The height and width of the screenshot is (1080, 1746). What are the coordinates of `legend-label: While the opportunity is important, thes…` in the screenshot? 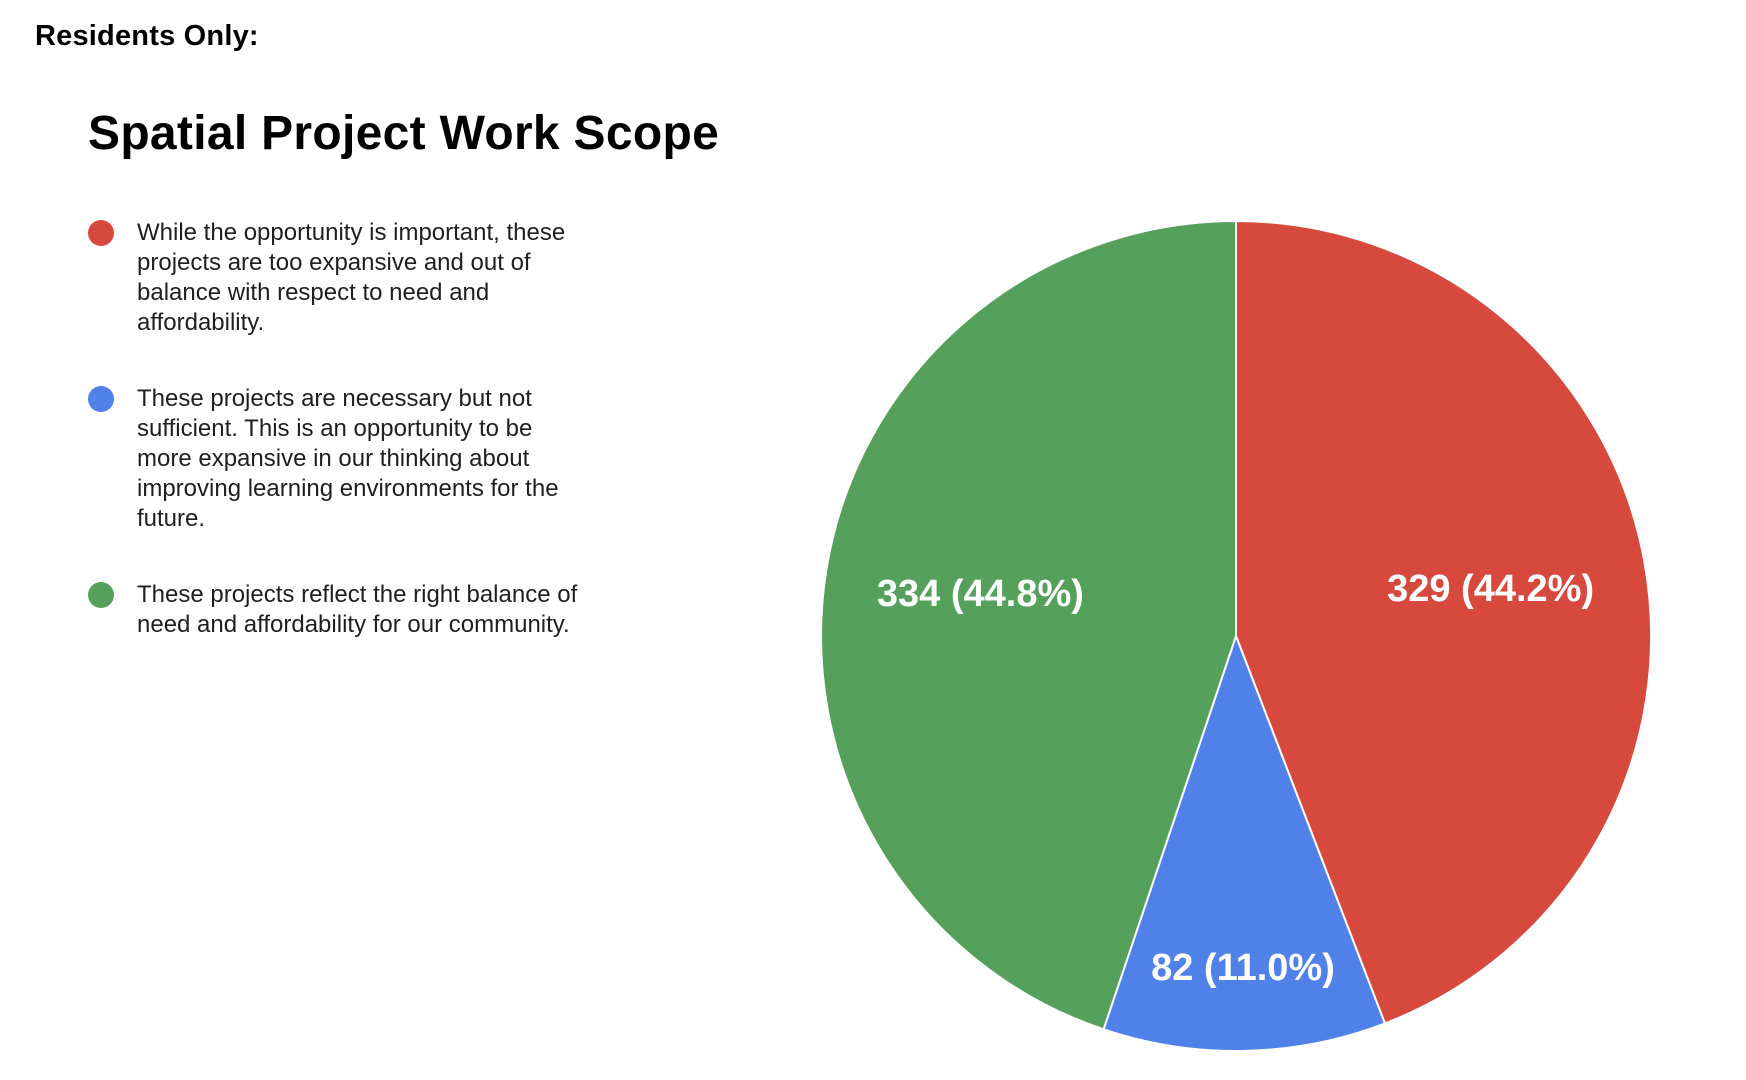 It's located at (351, 277).